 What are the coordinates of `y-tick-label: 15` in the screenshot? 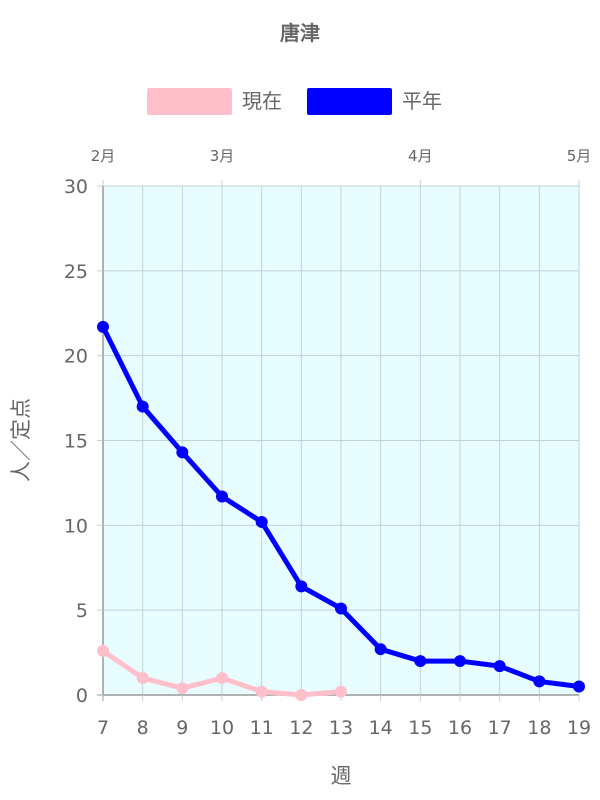 It's located at (76, 442).